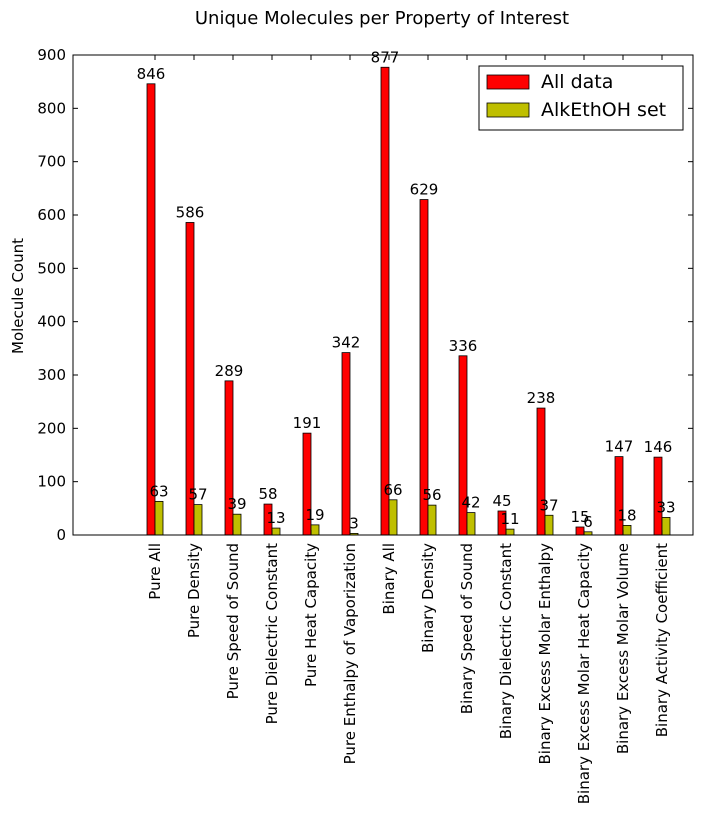  I want to click on bar-value-label: 336, so click(463, 346).